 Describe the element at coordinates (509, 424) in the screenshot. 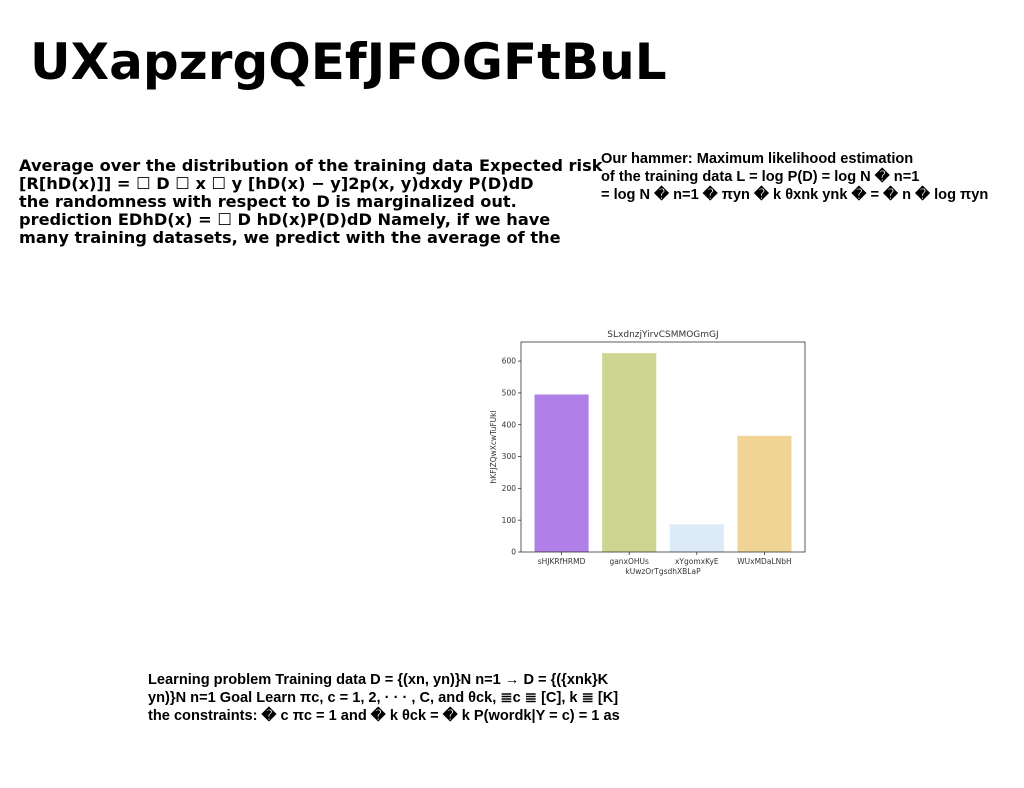

I see `y-tick-label: 400` at that location.